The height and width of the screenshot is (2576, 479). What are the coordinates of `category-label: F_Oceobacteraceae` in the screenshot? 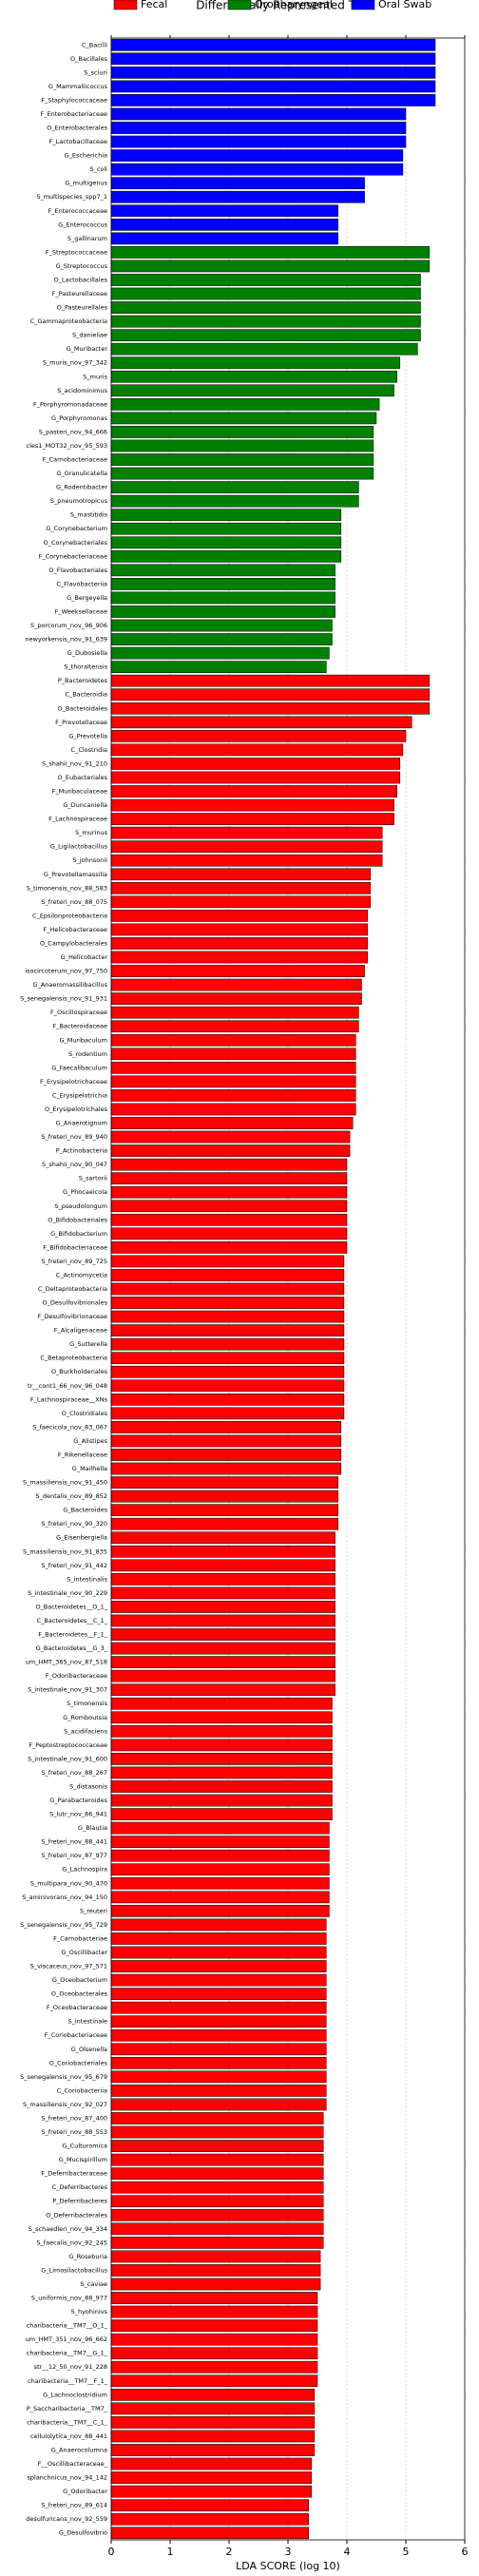 It's located at (77, 2008).